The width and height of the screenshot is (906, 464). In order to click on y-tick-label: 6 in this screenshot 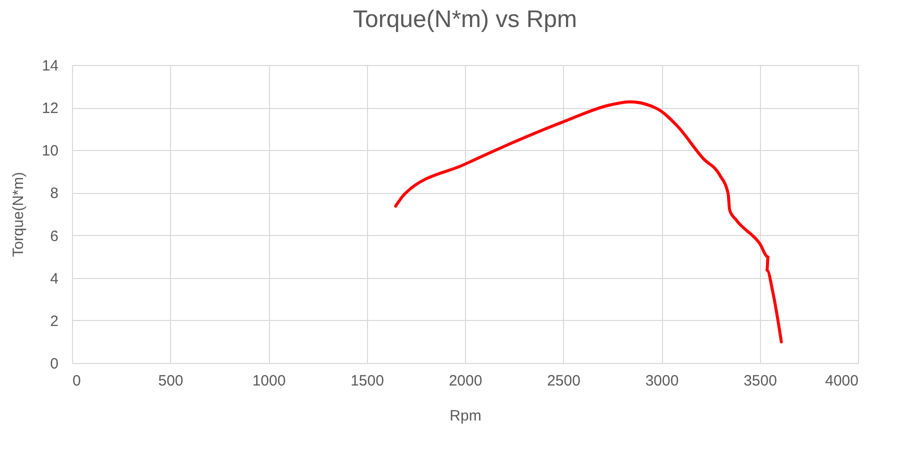, I will do `click(54, 236)`.